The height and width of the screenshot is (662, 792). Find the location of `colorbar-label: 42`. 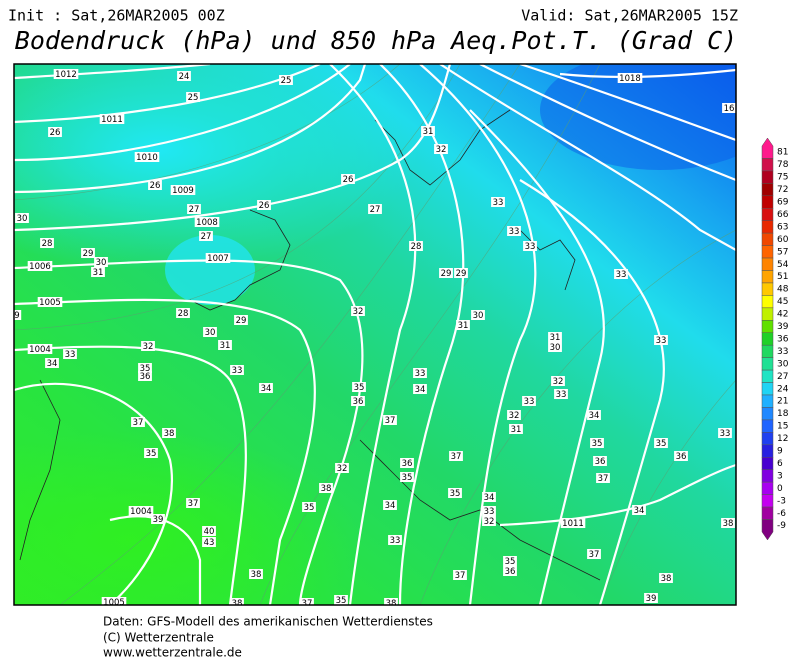

colorbar-label: 42 is located at coordinates (782, 315).